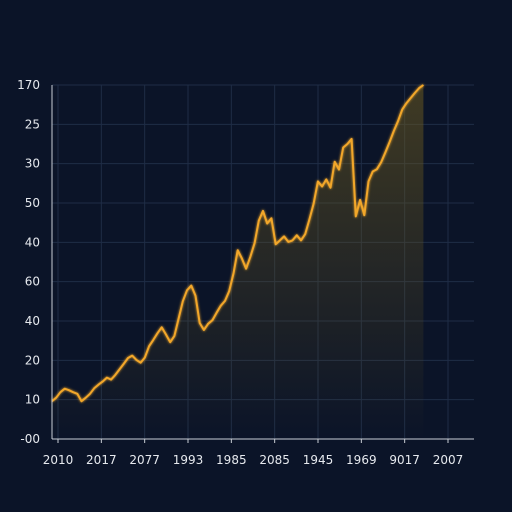  What do you see at coordinates (32, 282) in the screenshot?
I see `y-tick-label: 60` at bounding box center [32, 282].